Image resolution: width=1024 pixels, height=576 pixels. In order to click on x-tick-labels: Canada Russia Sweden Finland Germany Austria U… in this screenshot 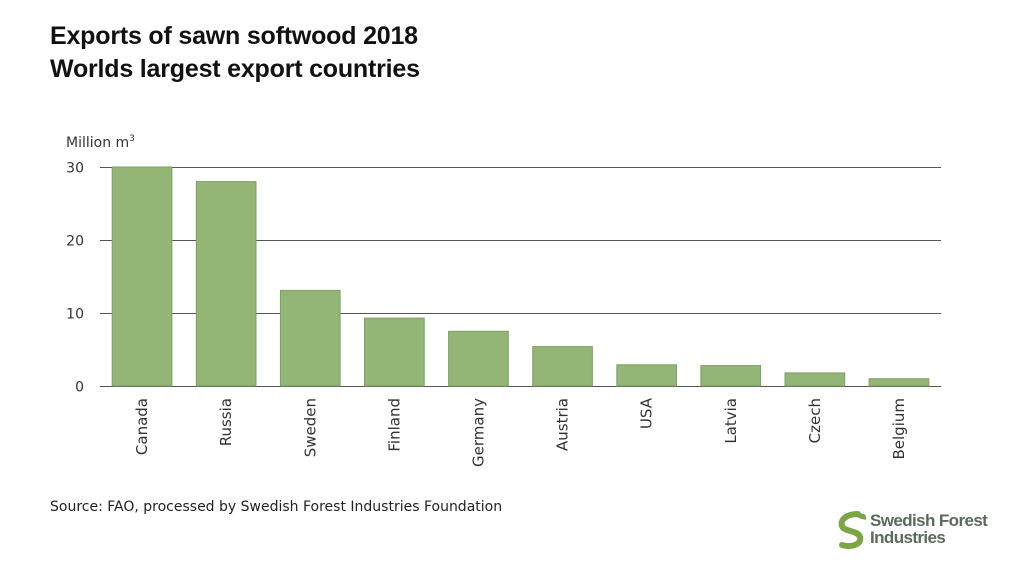, I will do `click(520, 432)`.